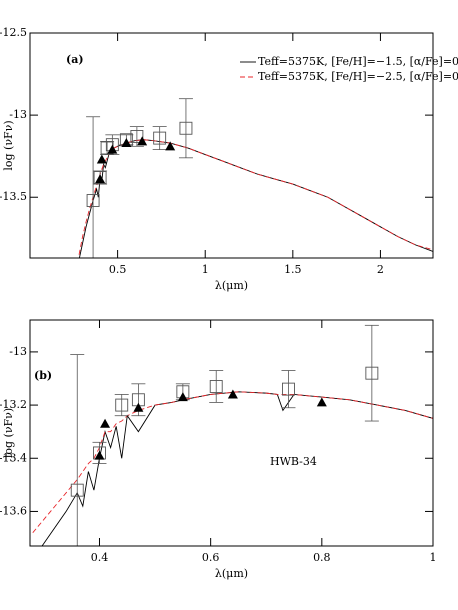 This screenshot has height=610, width=458. What do you see at coordinates (380, 269) in the screenshot?
I see `x-tick-label: 2` at bounding box center [380, 269].